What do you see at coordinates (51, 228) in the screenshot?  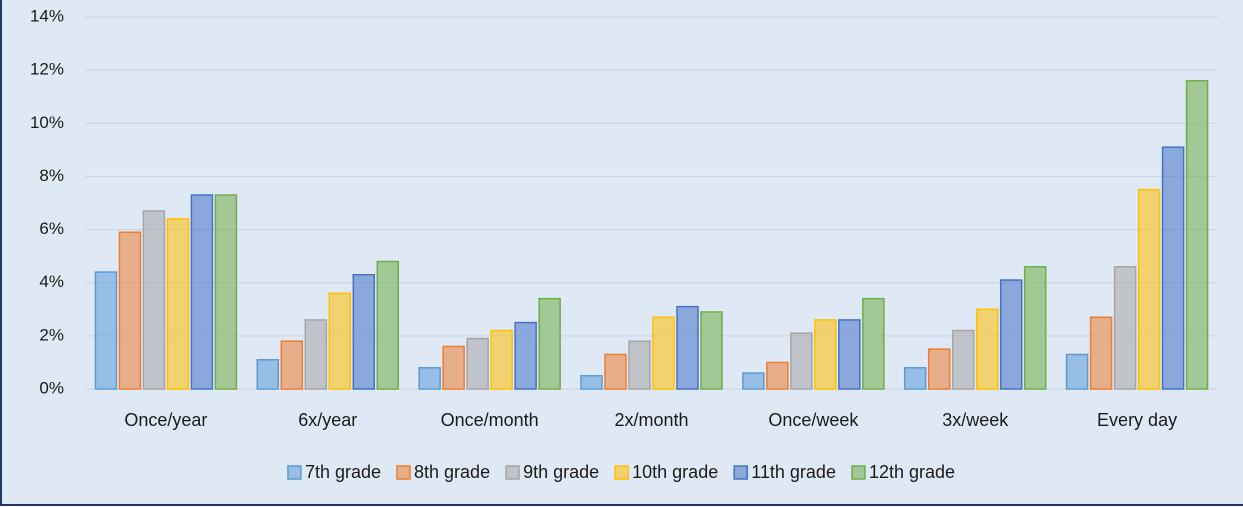 I see `y-tick-label: 6%` at bounding box center [51, 228].